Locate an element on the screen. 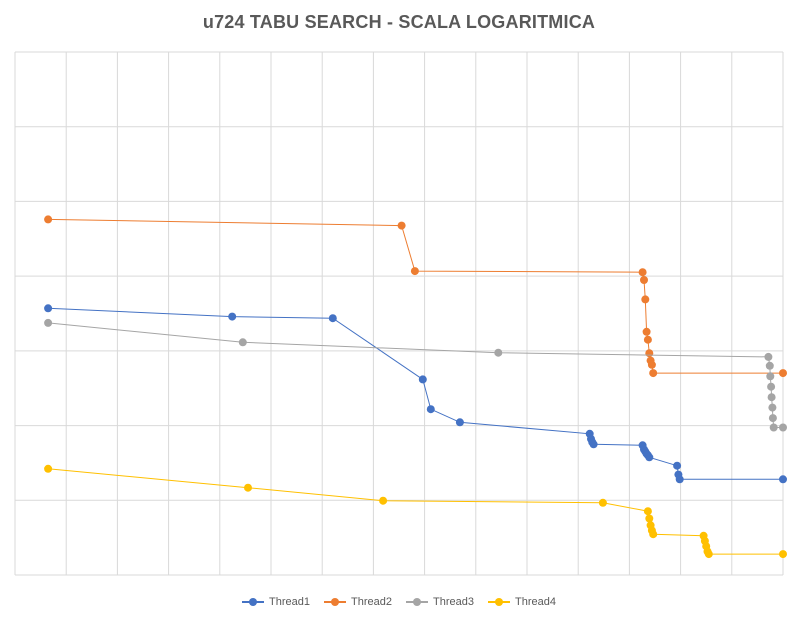 This screenshot has height=621, width=798. legend-label: Thread2 is located at coordinates (371, 602).